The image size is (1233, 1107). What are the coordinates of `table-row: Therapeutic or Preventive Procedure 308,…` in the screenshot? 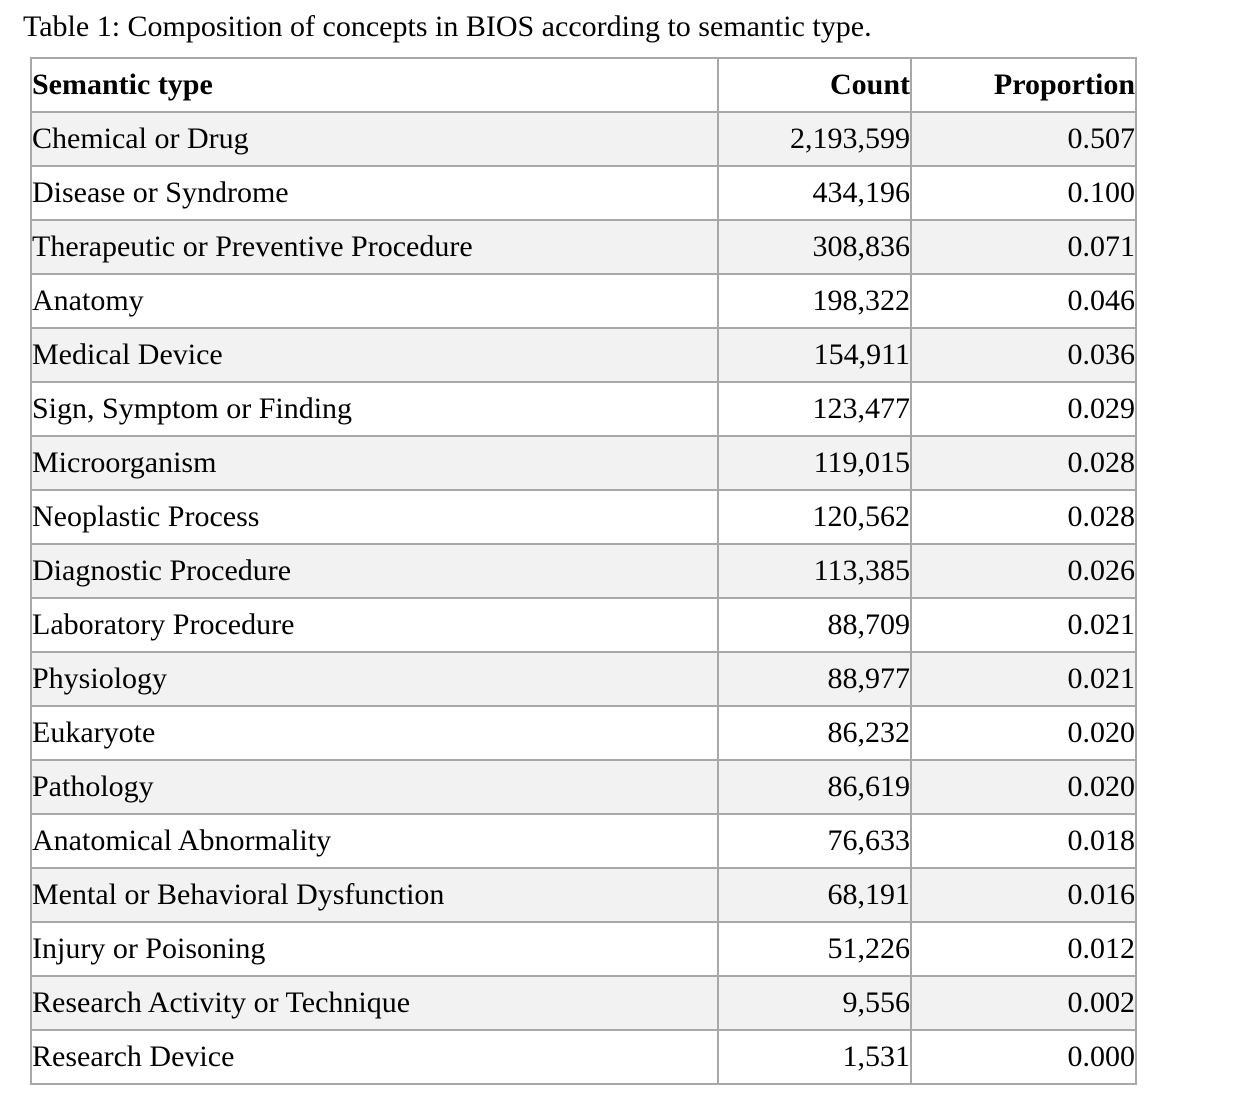 It's located at (583, 246).